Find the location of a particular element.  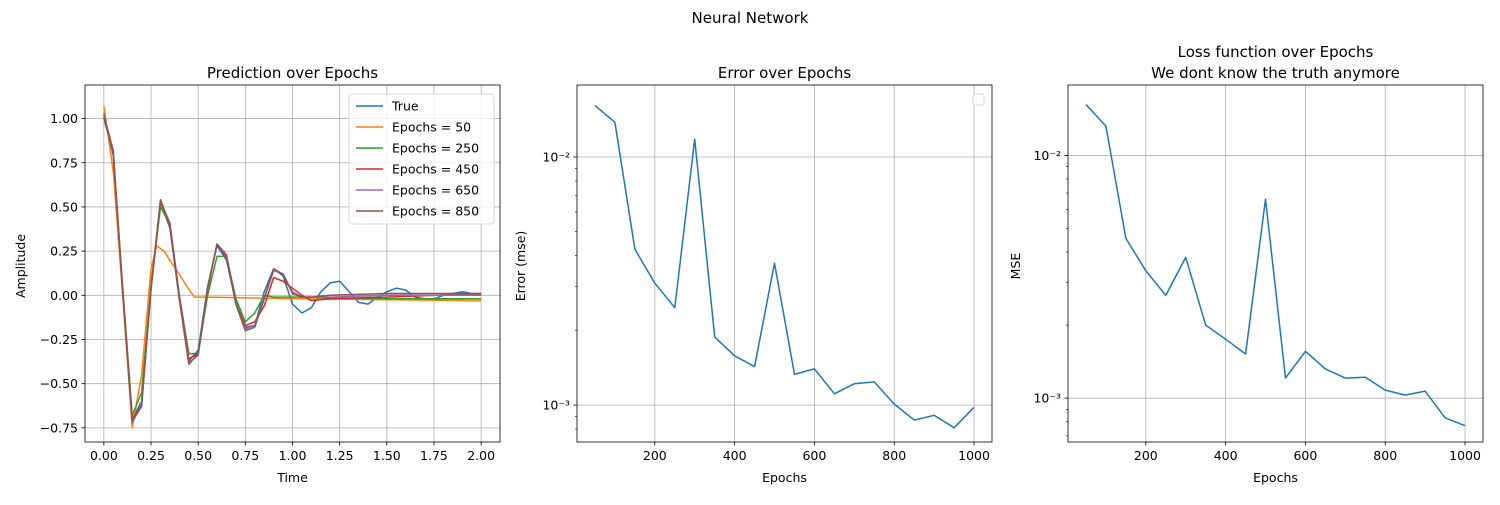

x-tick-label: 1.75 is located at coordinates (434, 455).